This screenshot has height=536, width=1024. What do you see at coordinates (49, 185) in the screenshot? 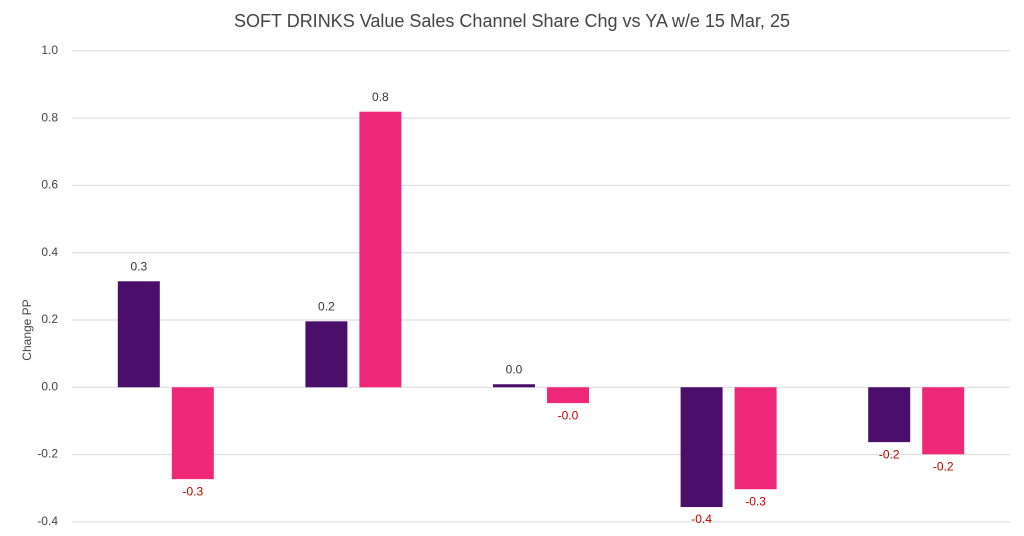
I see `y-tick-label: 0.6` at bounding box center [49, 185].